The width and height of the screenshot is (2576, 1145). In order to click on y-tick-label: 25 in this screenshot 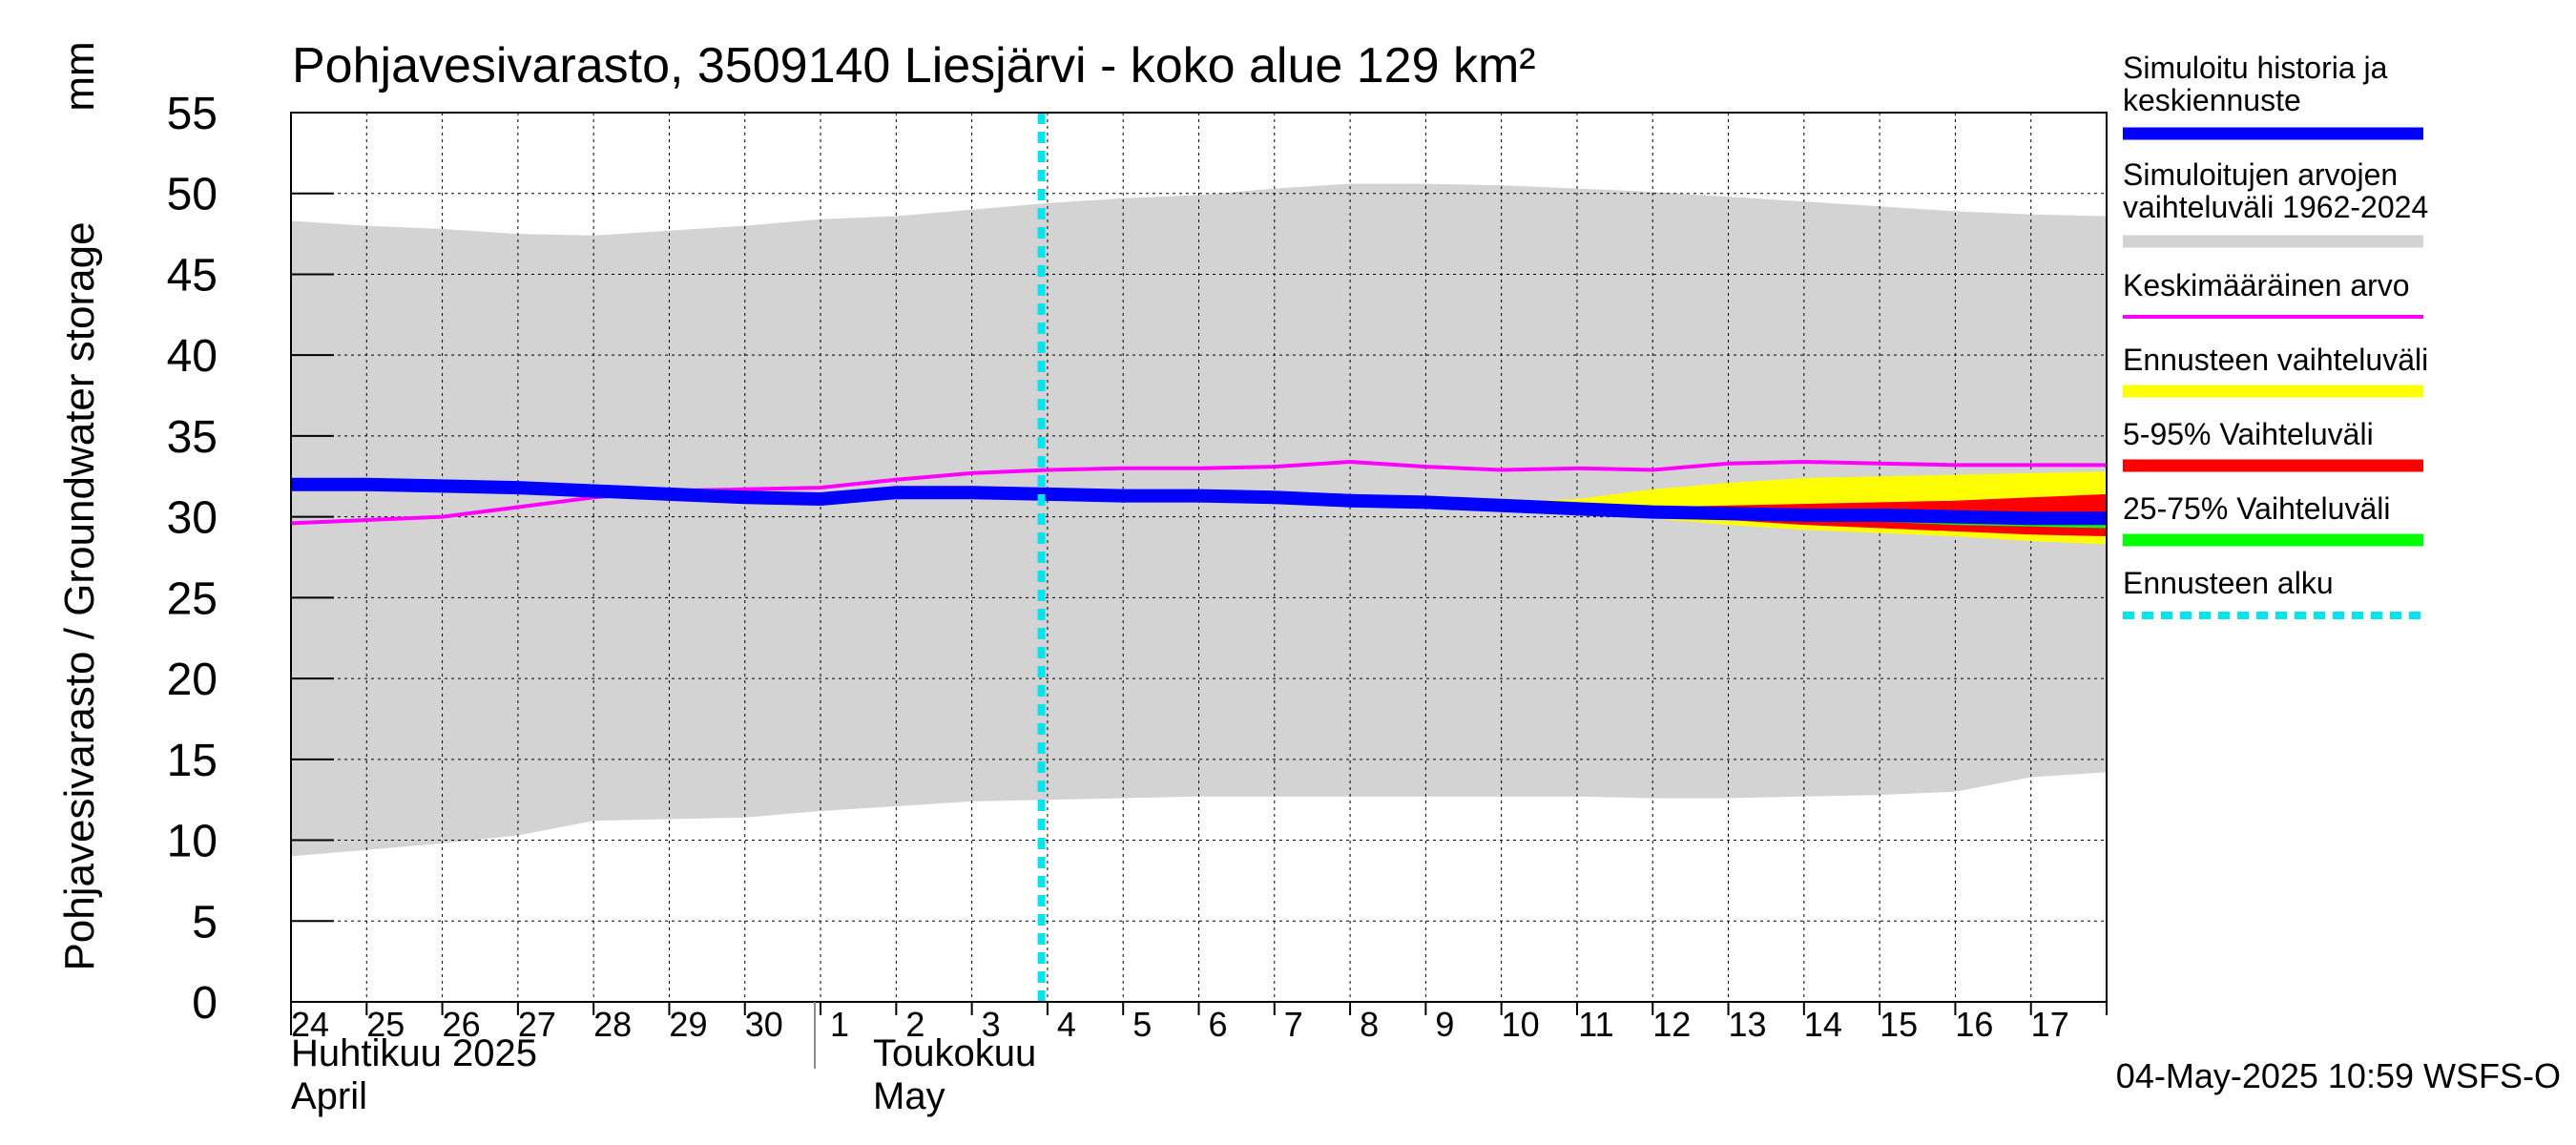, I will do `click(192, 598)`.